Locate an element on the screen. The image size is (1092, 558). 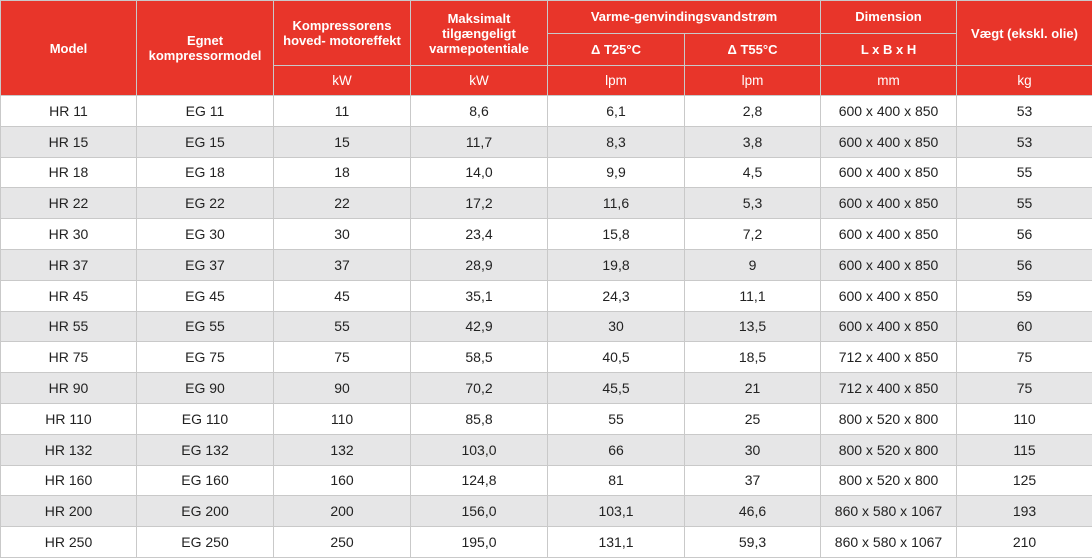
cell-compressor: EG 110 is located at coordinates (205, 418).